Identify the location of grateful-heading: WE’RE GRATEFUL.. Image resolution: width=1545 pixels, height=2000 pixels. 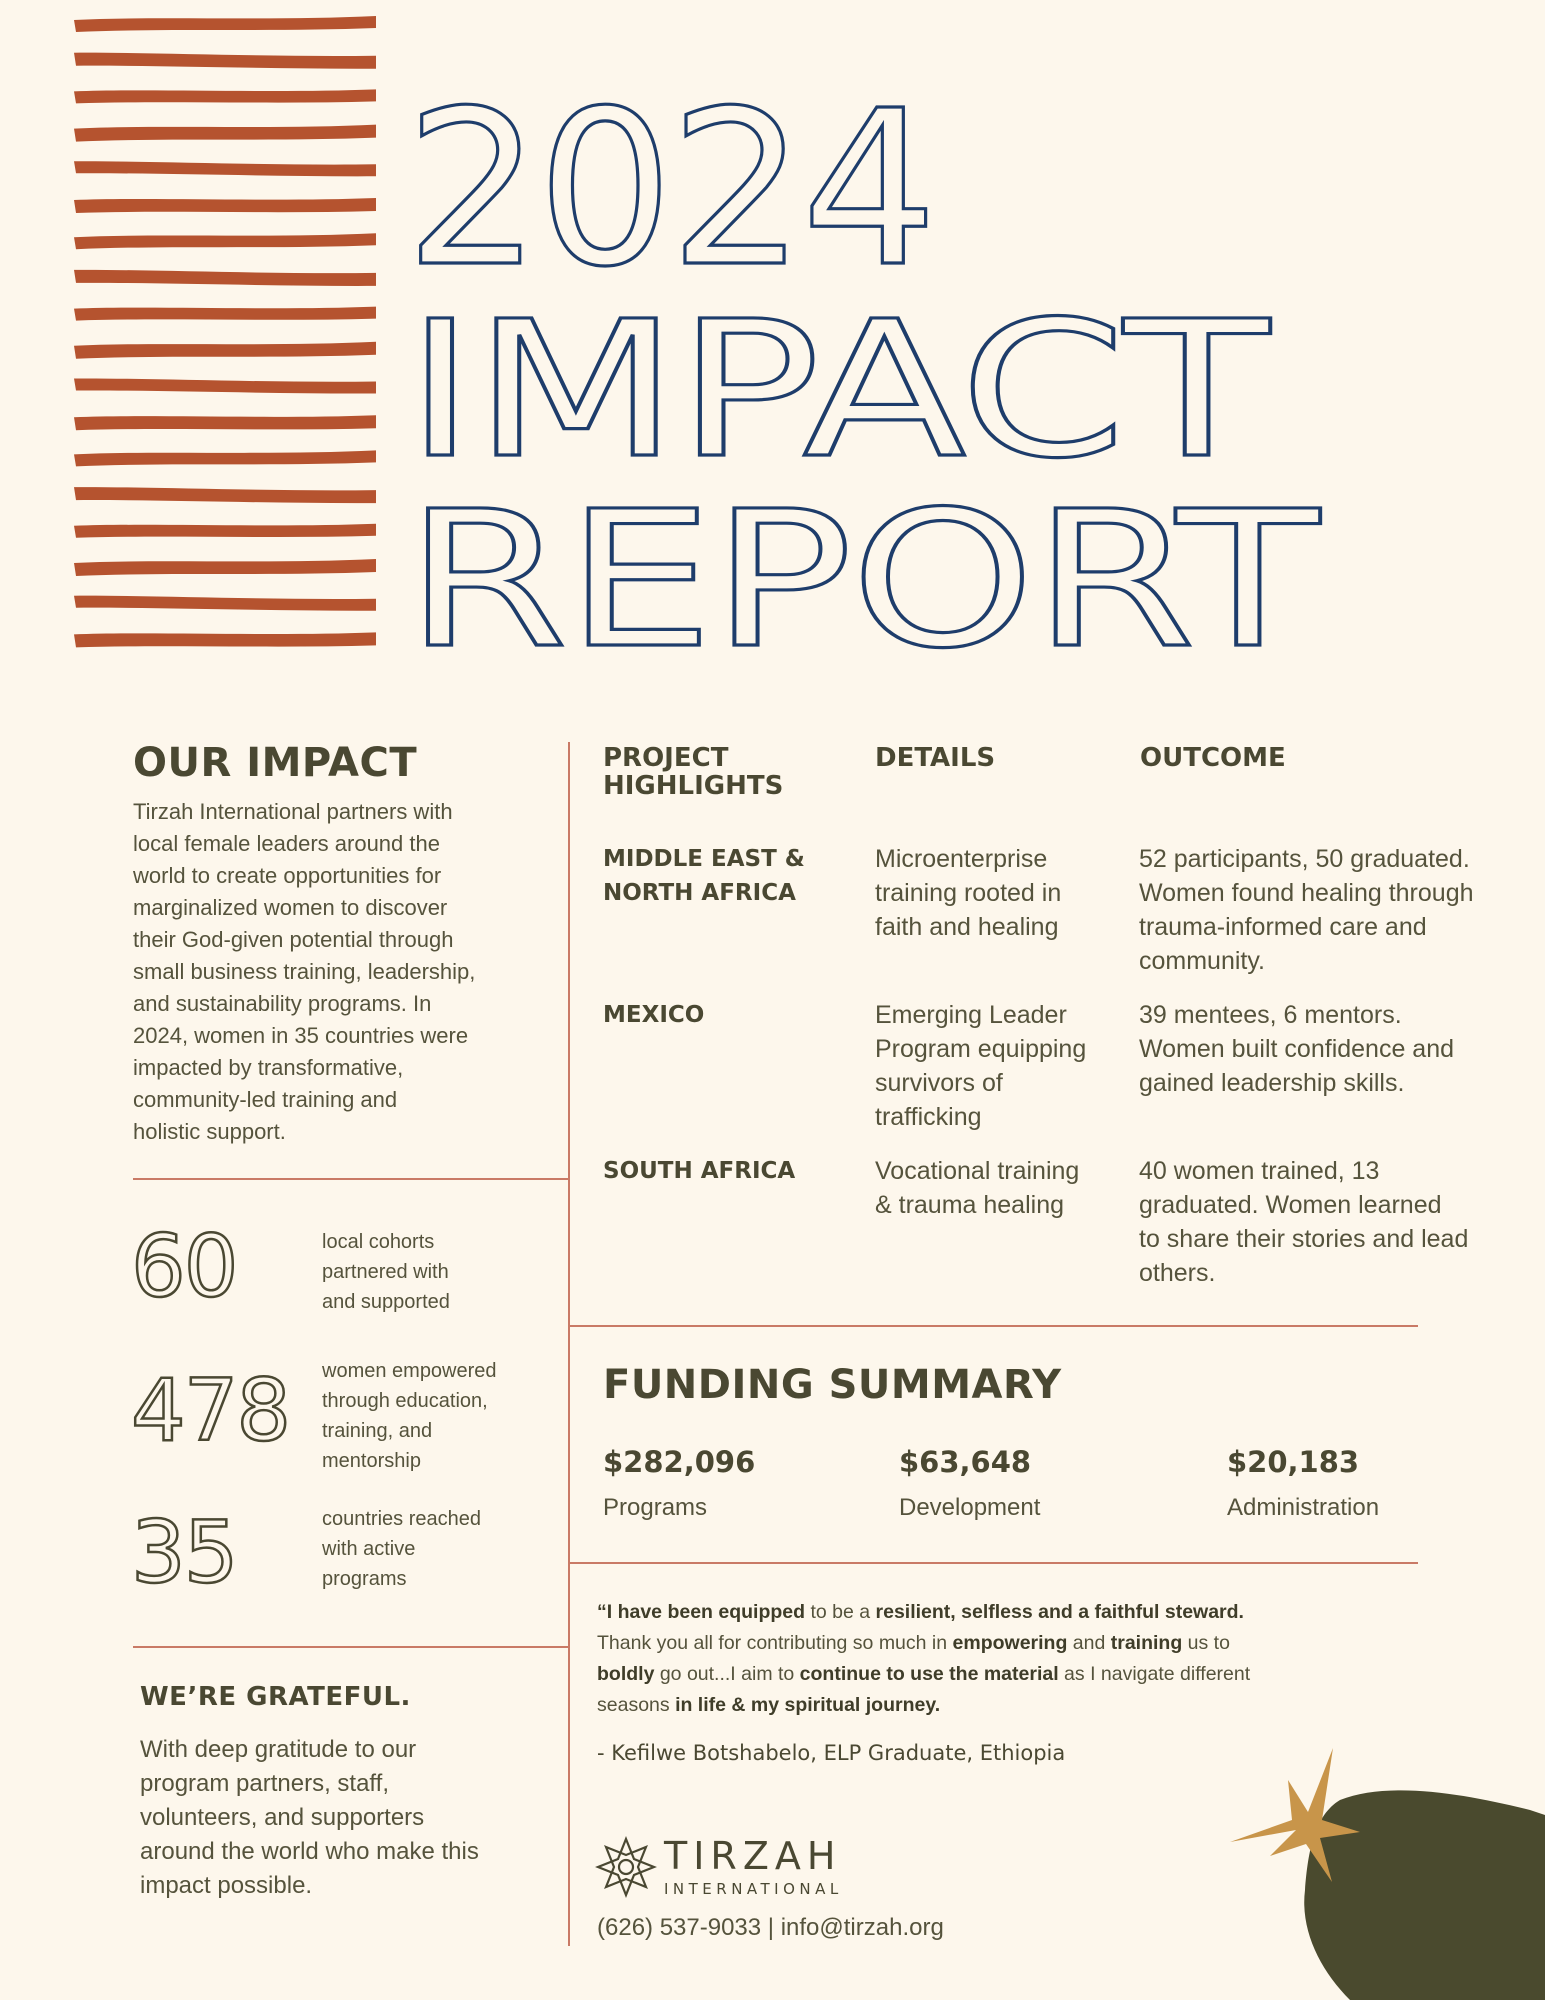
(275, 1697).